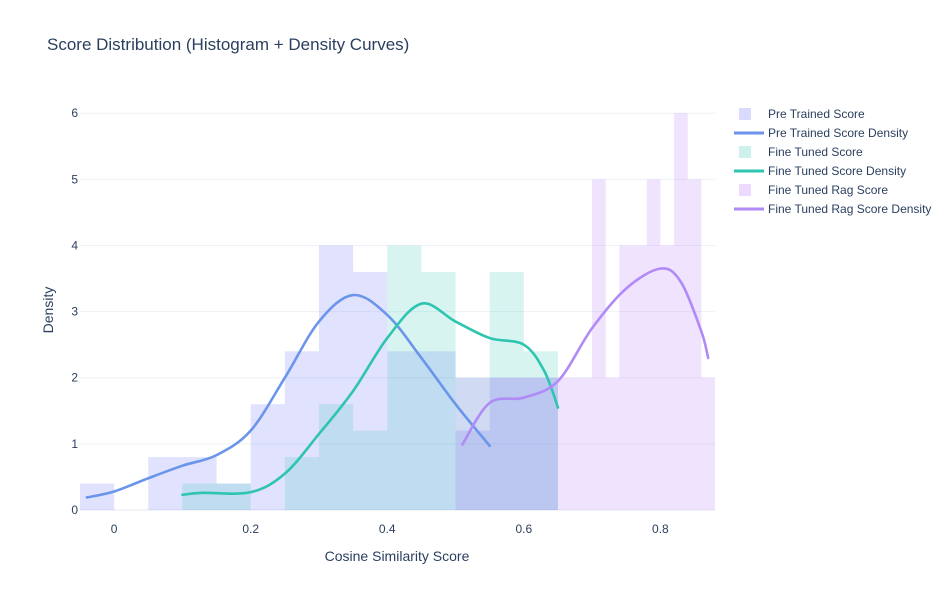 This screenshot has width=950, height=600. Describe the element at coordinates (837, 171) in the screenshot. I see `legend-label: Fine Tuned Score Density` at that location.